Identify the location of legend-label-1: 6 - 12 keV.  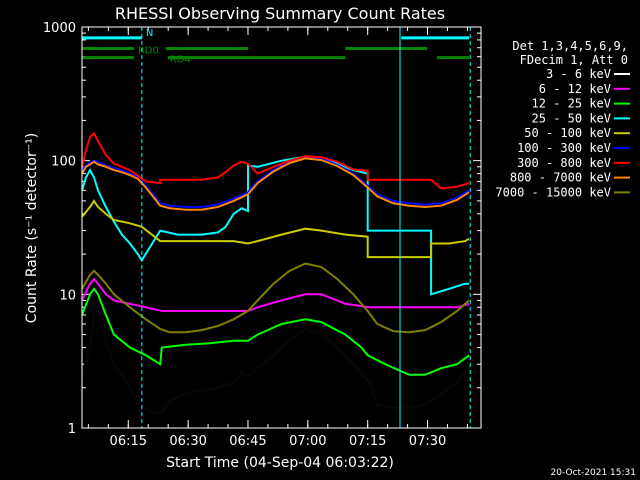
(575, 89).